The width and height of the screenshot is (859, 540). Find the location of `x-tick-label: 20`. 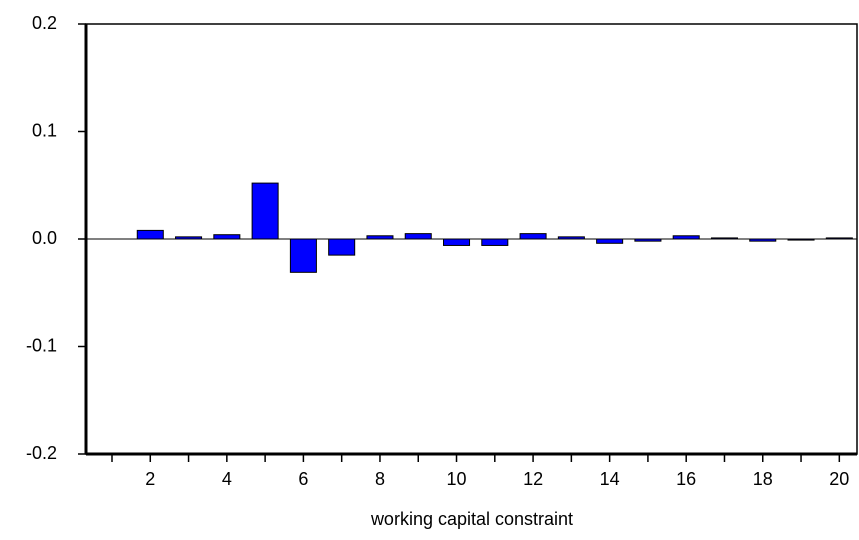

x-tick-label: 20 is located at coordinates (839, 479).